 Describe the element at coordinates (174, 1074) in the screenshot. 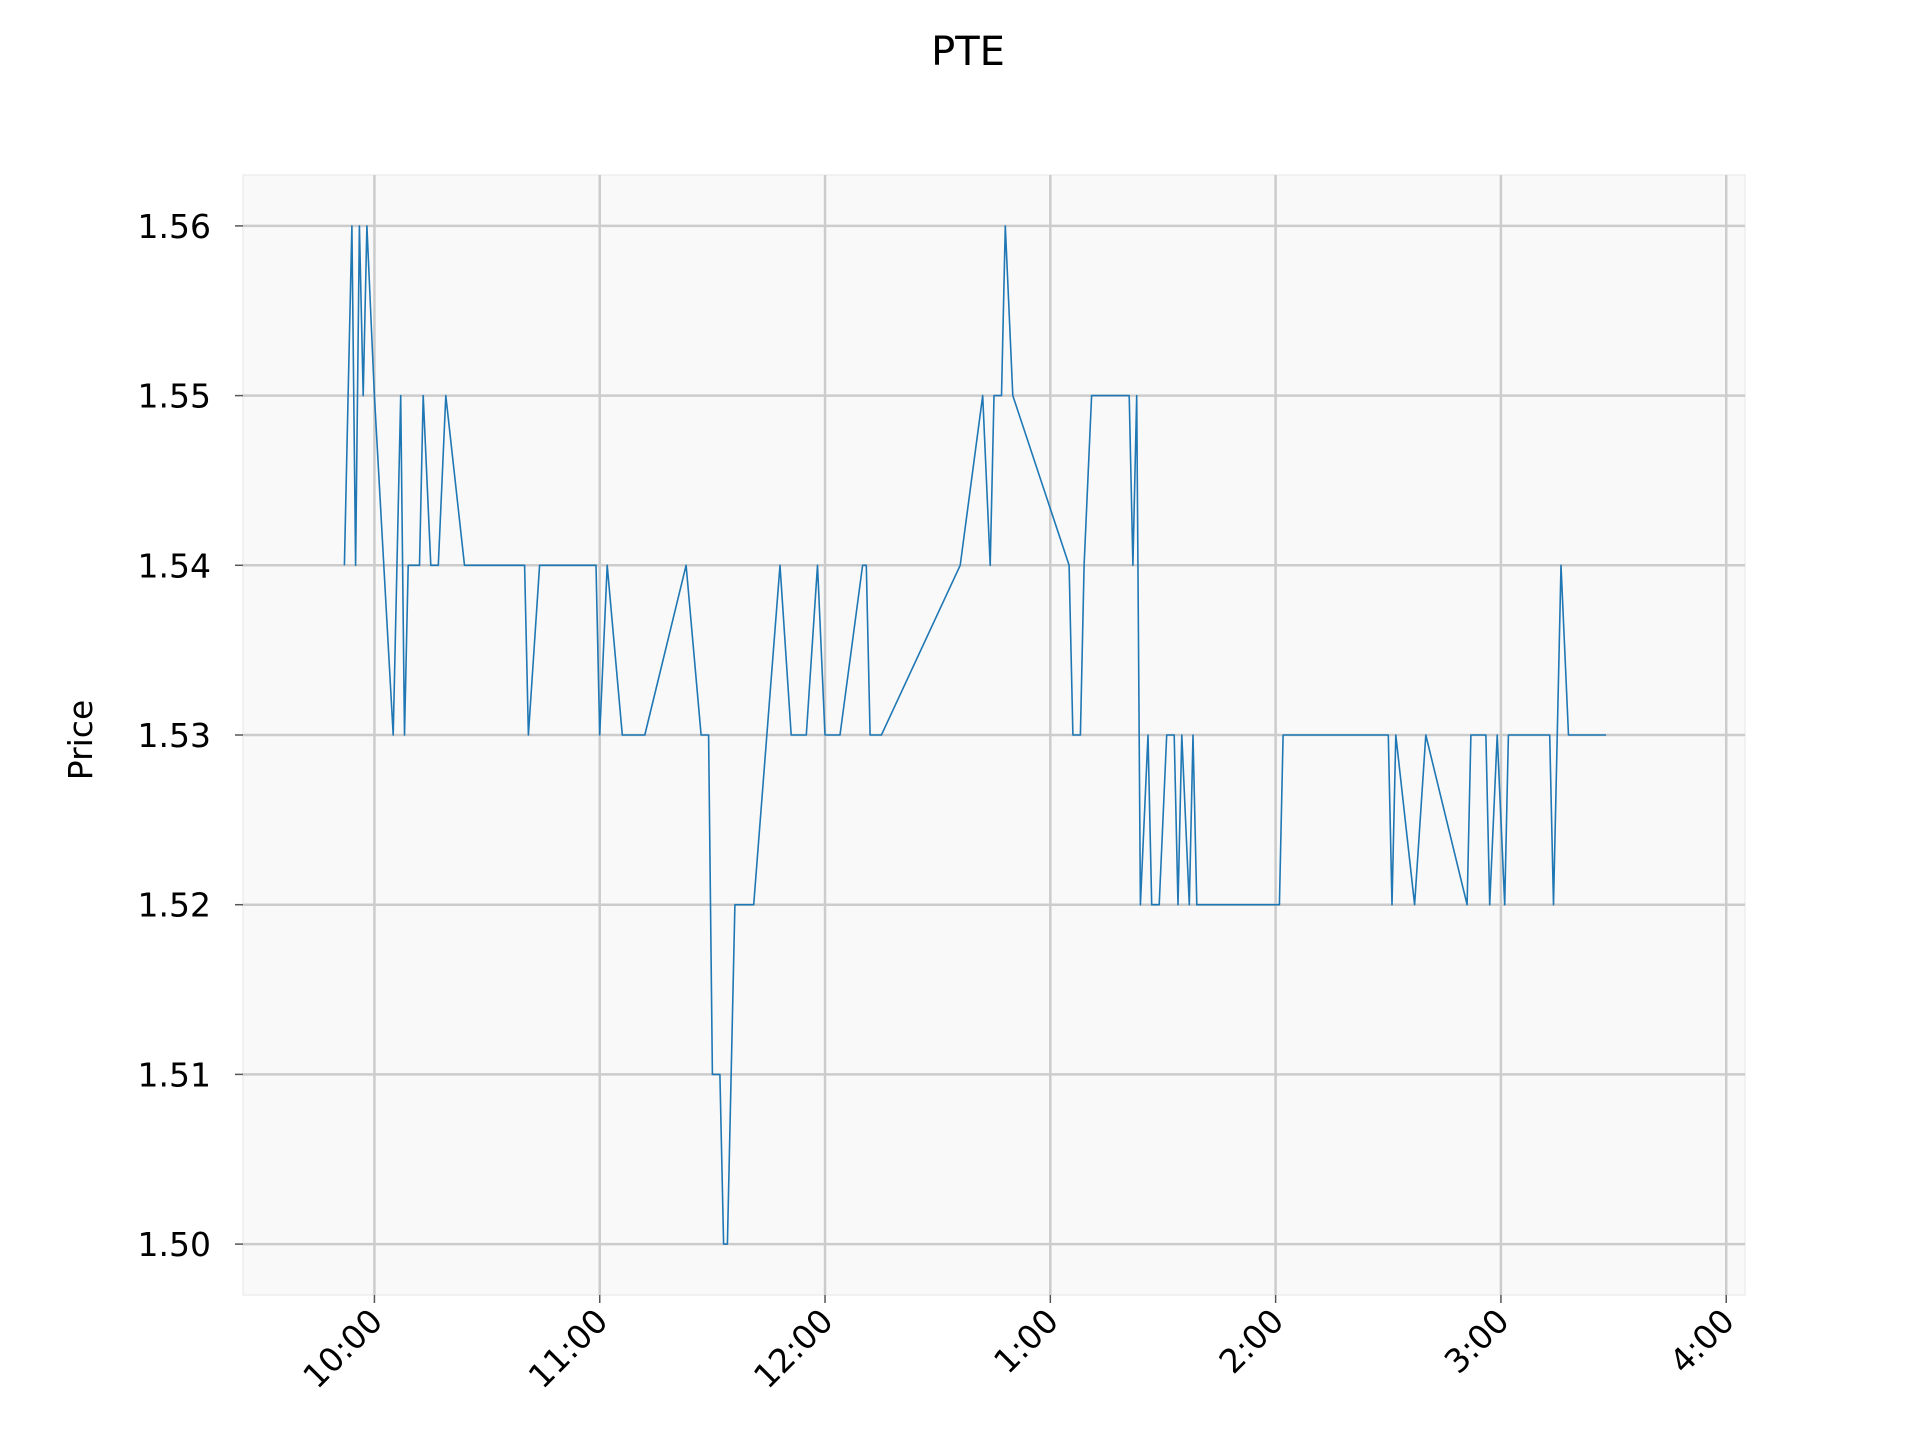

I see `y-tick-label: 1.51` at that location.